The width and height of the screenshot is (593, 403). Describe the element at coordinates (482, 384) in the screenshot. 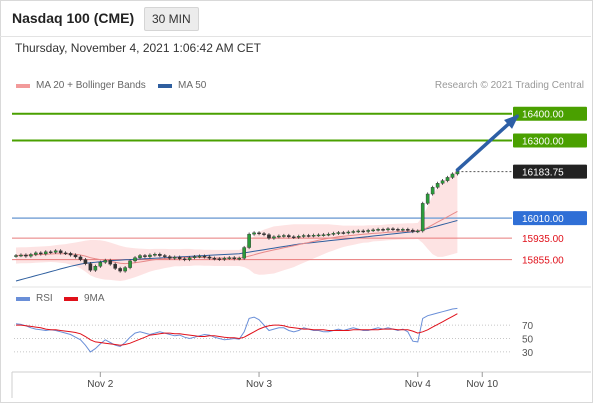

I see `x-tick-label-3: Nov 10` at that location.